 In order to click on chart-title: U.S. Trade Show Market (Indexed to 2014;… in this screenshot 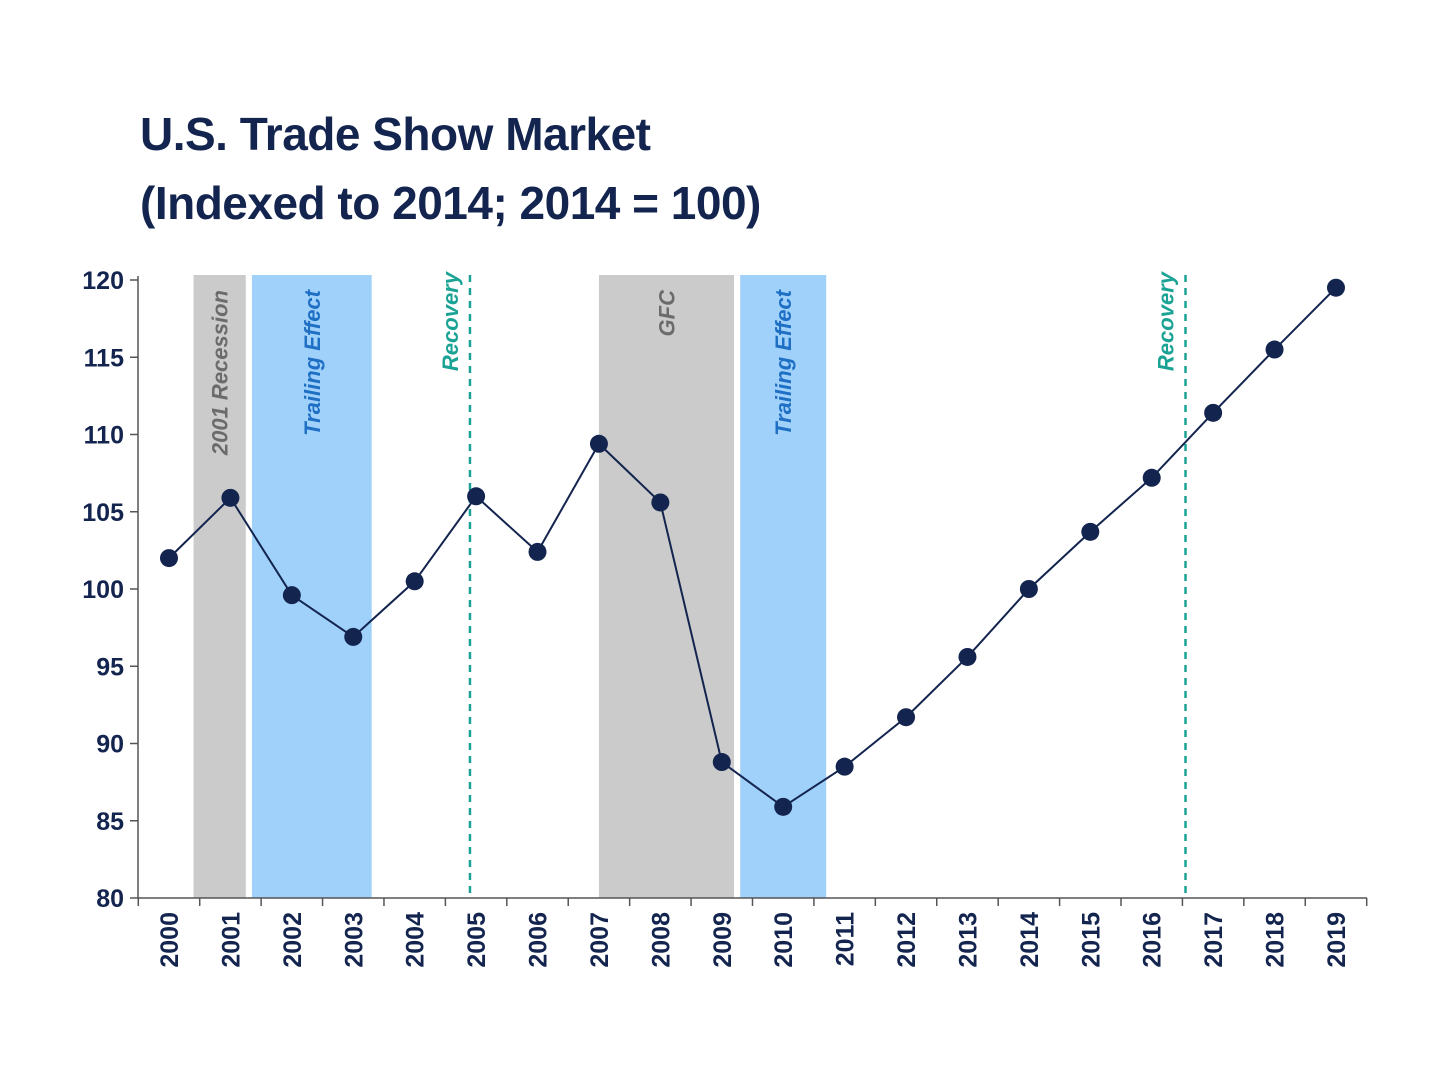, I will do `click(450, 169)`.